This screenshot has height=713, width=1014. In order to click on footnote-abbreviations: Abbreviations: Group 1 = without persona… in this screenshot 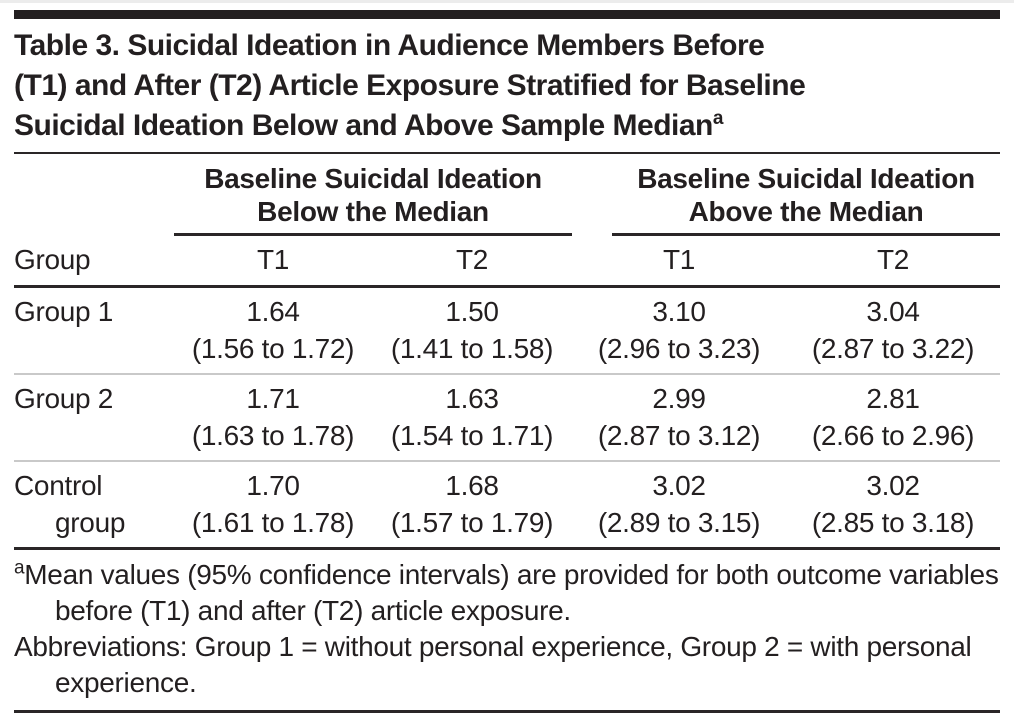, I will do `click(493, 664)`.